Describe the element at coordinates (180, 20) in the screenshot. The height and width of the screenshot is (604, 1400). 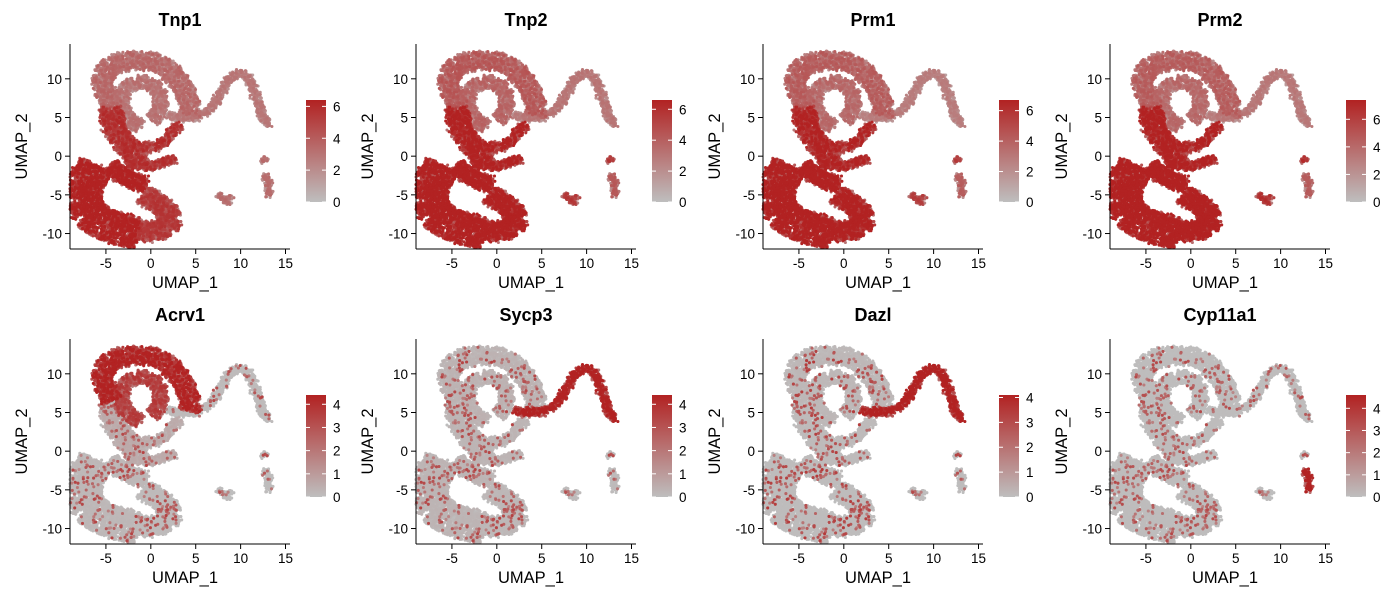
I see `panel-title: Tnp1` at that location.